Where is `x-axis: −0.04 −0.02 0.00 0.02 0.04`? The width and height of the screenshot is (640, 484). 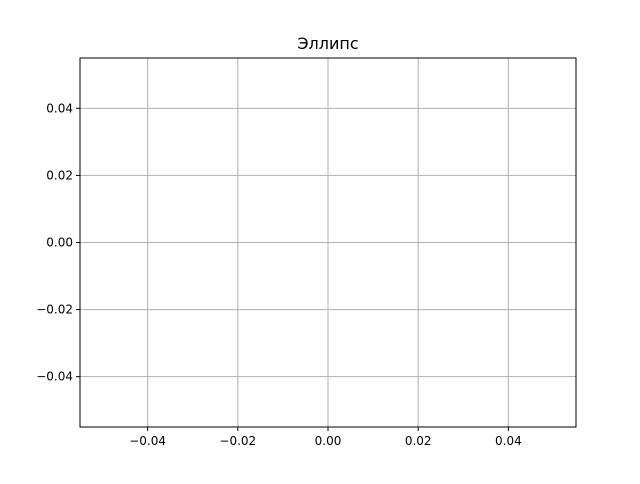 x-axis: −0.04 −0.02 0.00 0.02 0.04 is located at coordinates (325, 437).